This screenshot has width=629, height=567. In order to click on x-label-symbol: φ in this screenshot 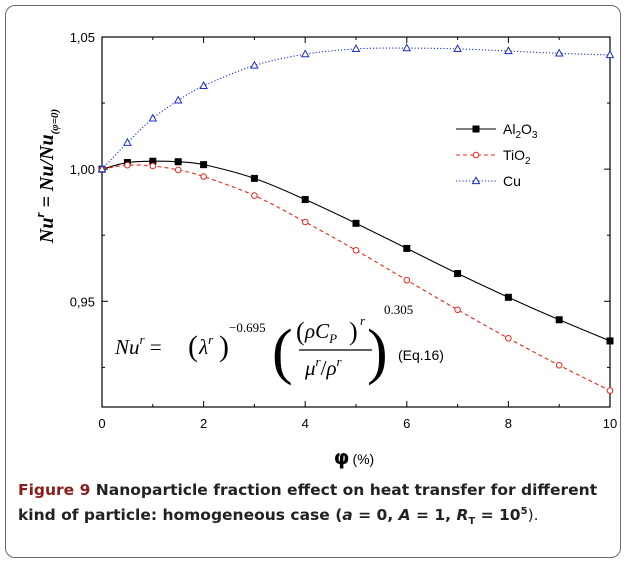, I will do `click(342, 457)`.